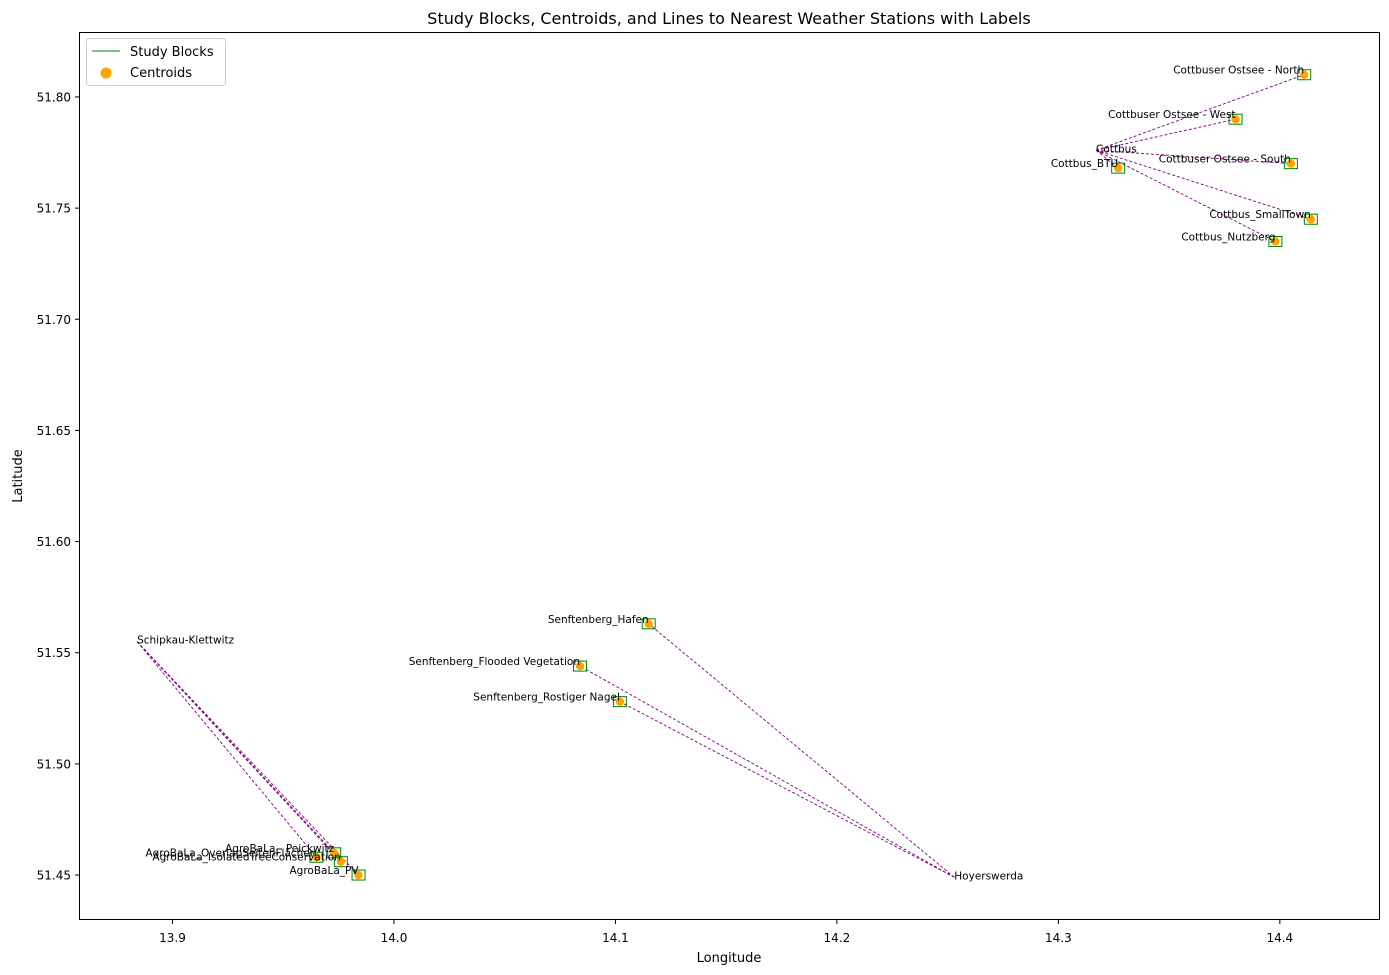 This screenshot has width=1389, height=975. I want to click on x-tick-label: 14.4, so click(1279, 938).